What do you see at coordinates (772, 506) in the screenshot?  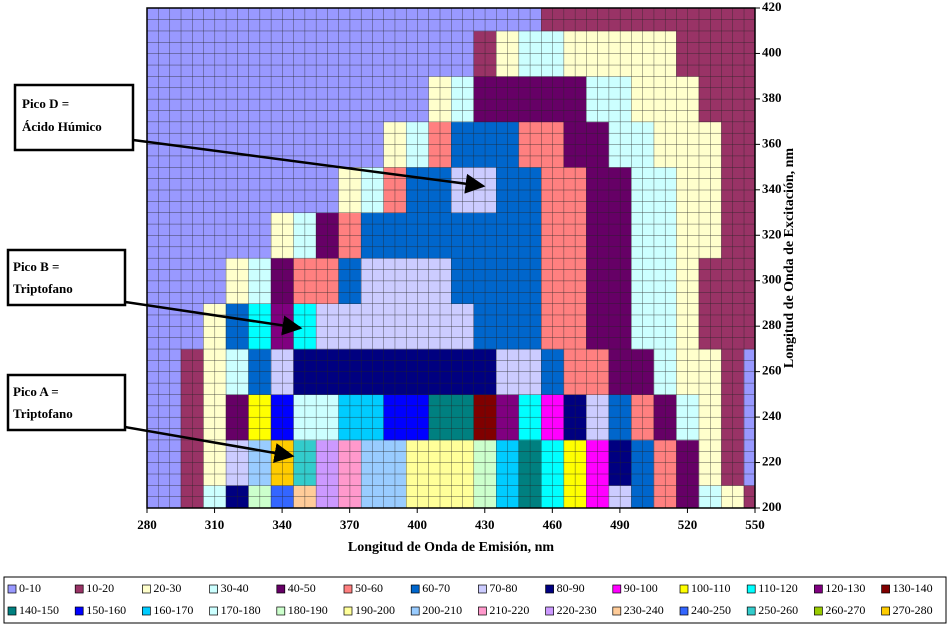 I see `y-tick-label: 200` at bounding box center [772, 506].